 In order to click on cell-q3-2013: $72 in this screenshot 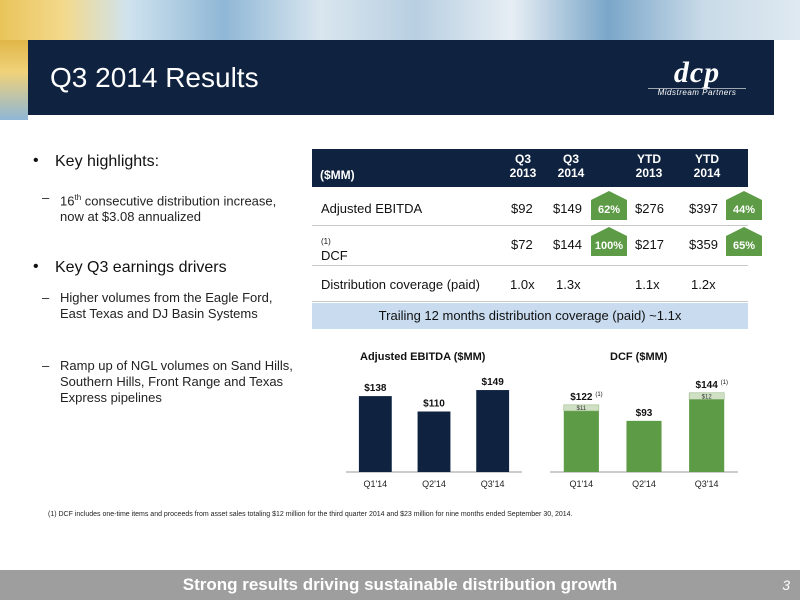, I will do `click(522, 244)`.